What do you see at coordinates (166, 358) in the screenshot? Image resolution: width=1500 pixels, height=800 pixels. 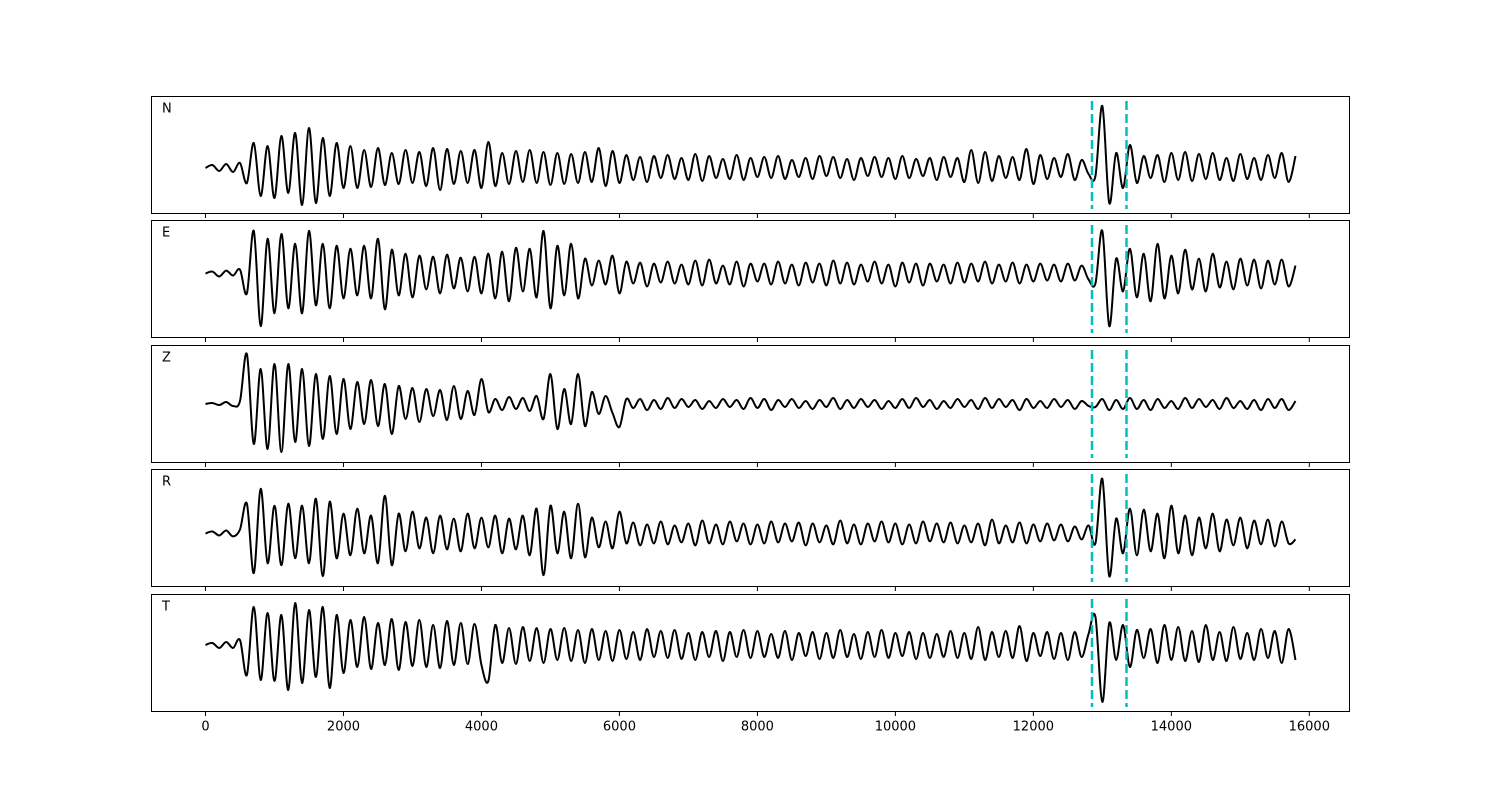 I see `panel-label: Z` at bounding box center [166, 358].